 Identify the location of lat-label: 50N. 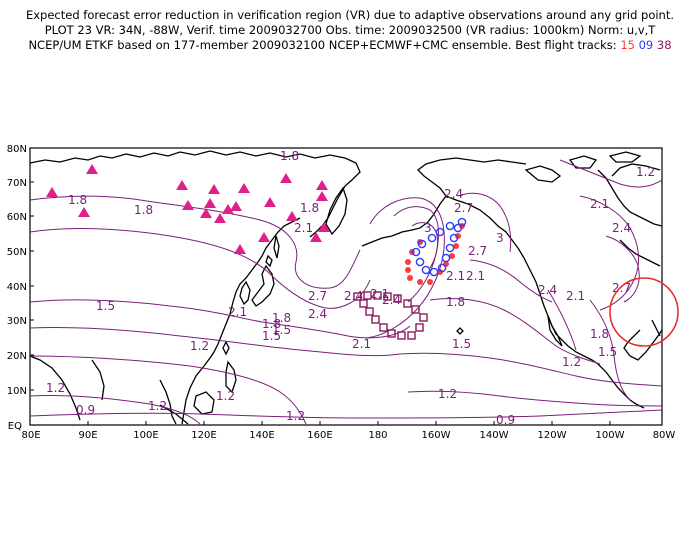
(17, 252).